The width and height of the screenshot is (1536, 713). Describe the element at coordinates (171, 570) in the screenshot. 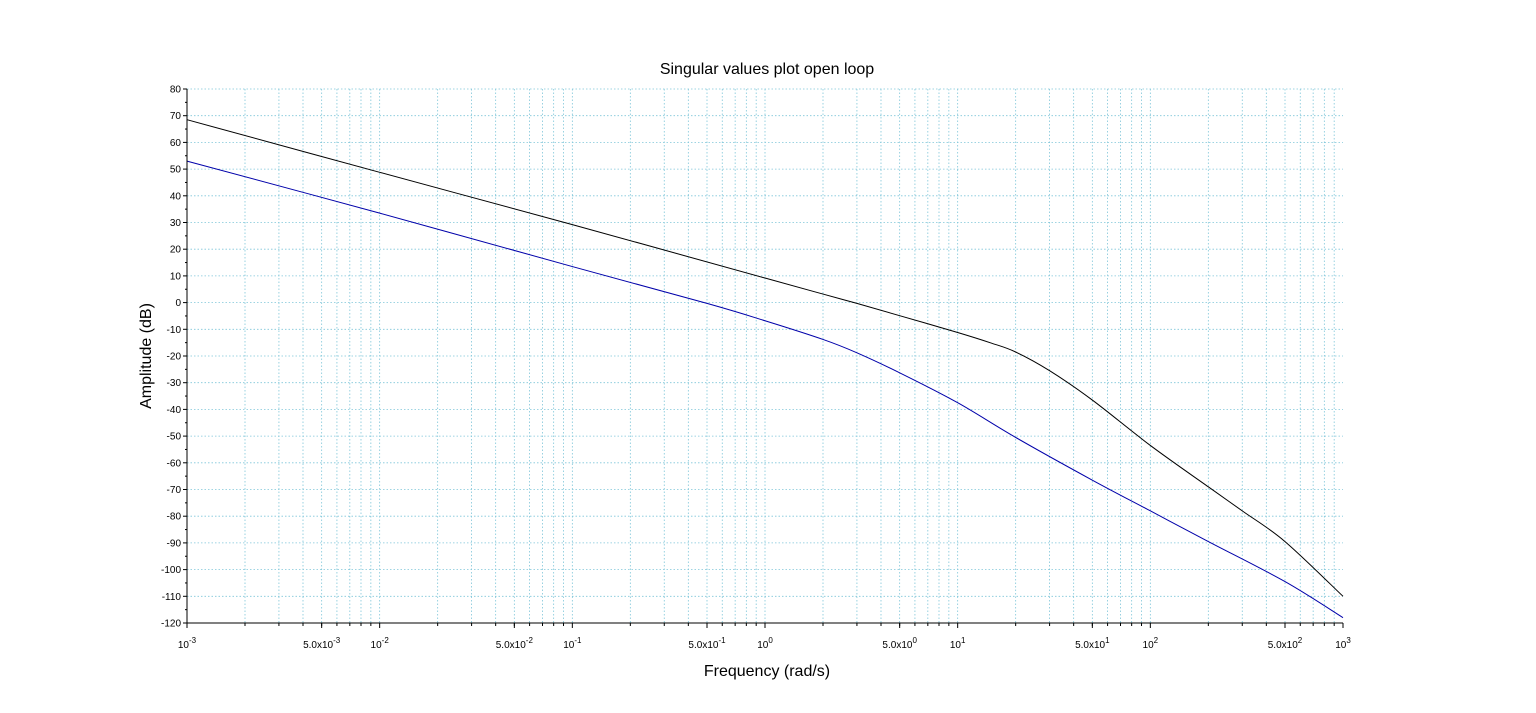

I see `y-tick-label: -100` at that location.